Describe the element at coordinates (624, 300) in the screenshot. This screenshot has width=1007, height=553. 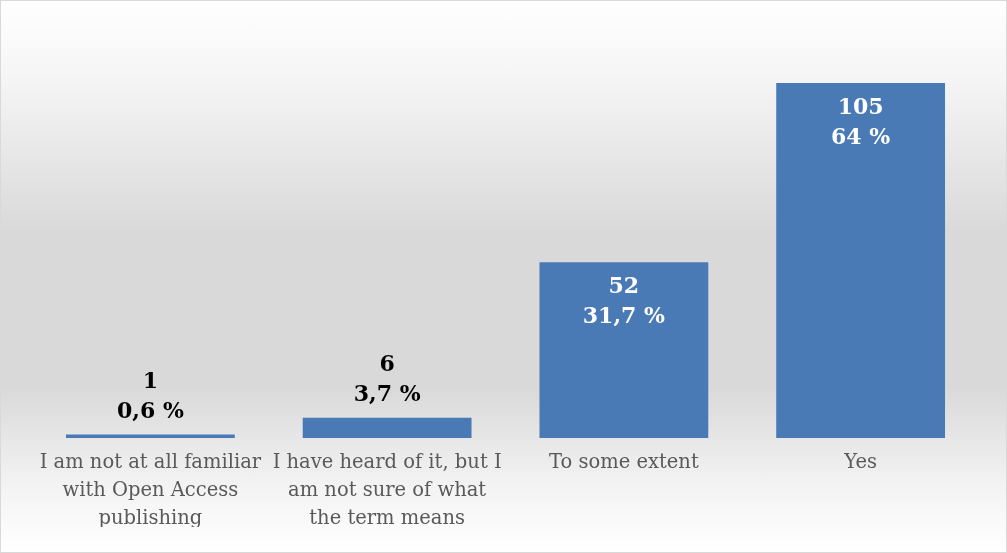
I see `data-label: 52 31,7 %` at that location.